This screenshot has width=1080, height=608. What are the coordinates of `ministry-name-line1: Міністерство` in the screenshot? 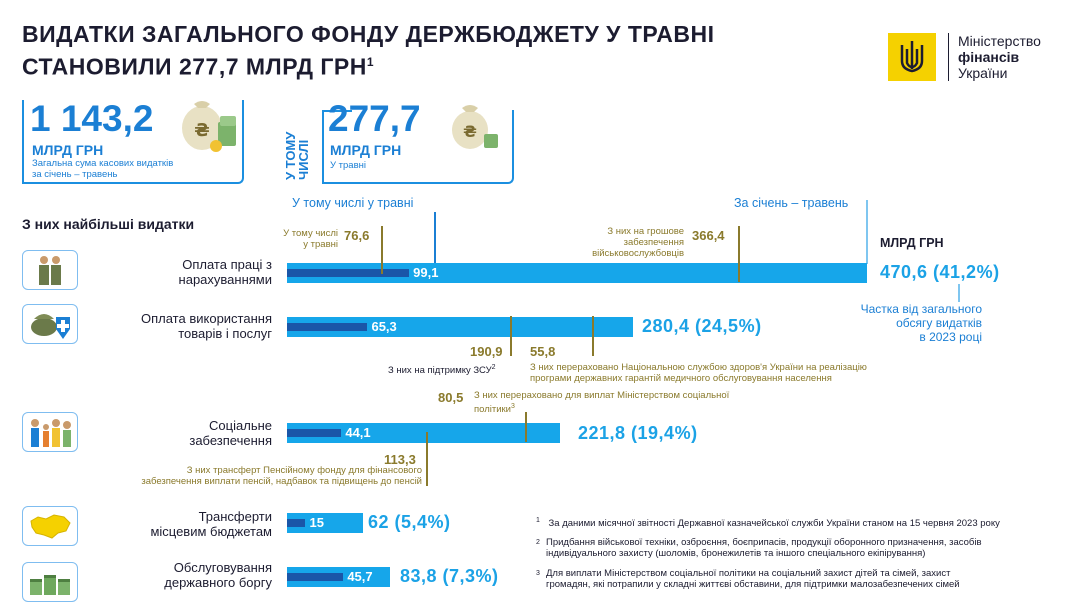 It's located at (999, 41).